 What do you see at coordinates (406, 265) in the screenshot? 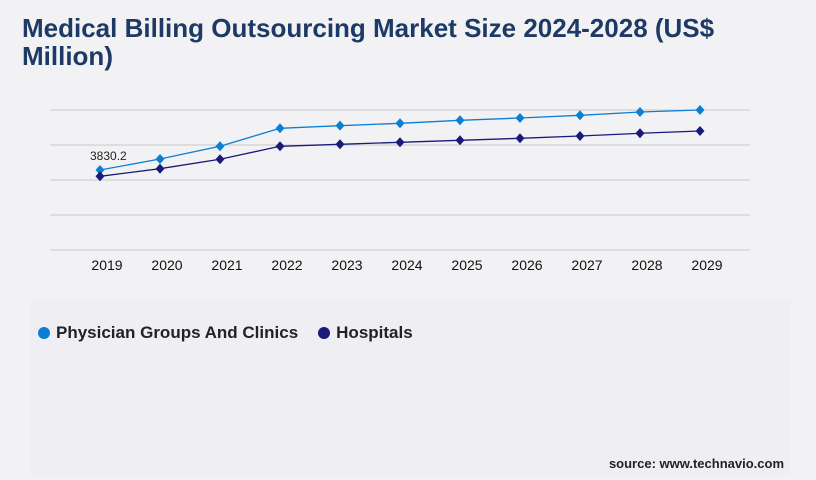
I see `x-tick-label: 2024` at bounding box center [406, 265].